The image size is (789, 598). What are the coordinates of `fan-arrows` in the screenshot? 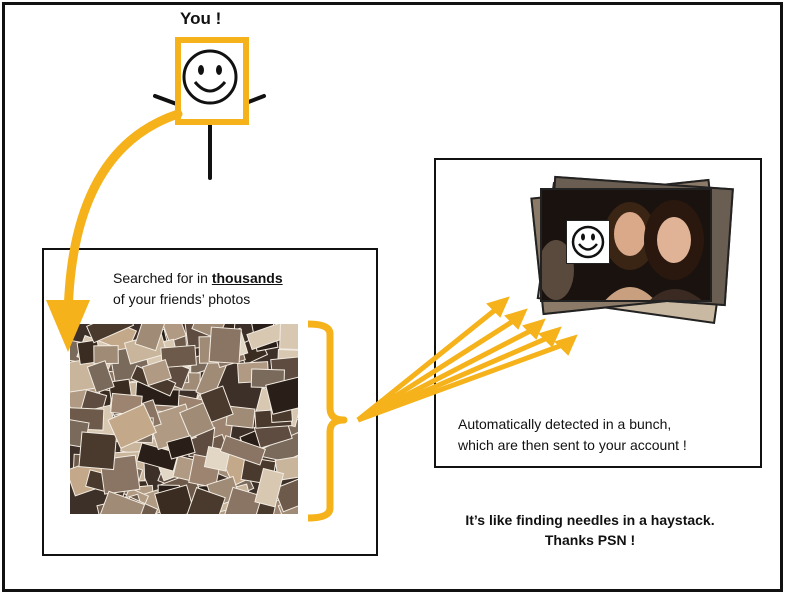 It's located at (467, 359).